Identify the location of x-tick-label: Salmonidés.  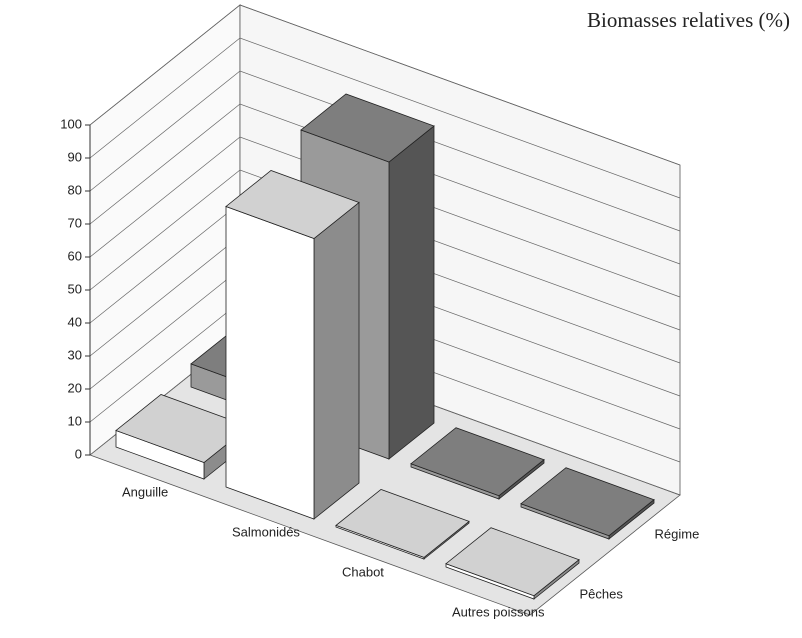
(266, 531).